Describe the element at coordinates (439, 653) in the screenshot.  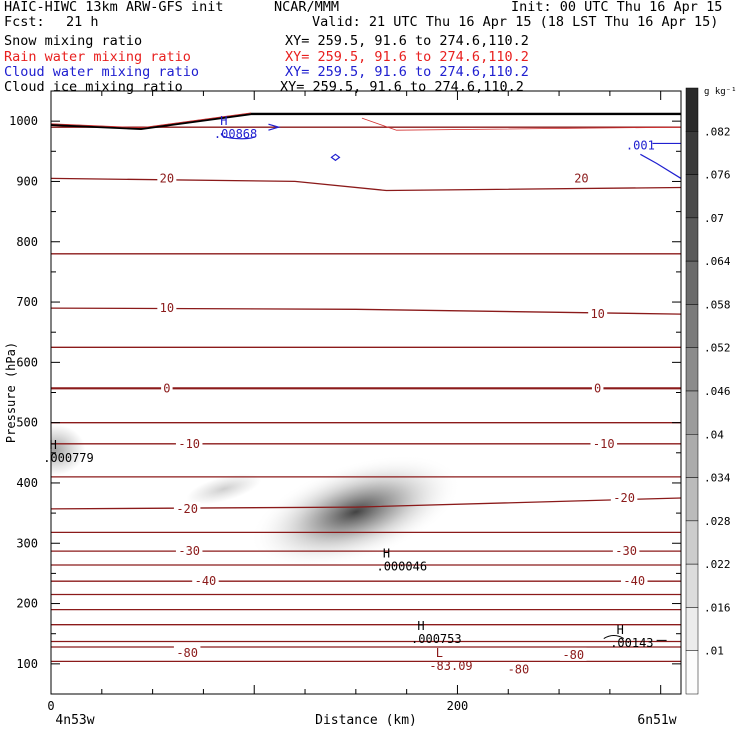
I see `extremum-marker: L` at that location.